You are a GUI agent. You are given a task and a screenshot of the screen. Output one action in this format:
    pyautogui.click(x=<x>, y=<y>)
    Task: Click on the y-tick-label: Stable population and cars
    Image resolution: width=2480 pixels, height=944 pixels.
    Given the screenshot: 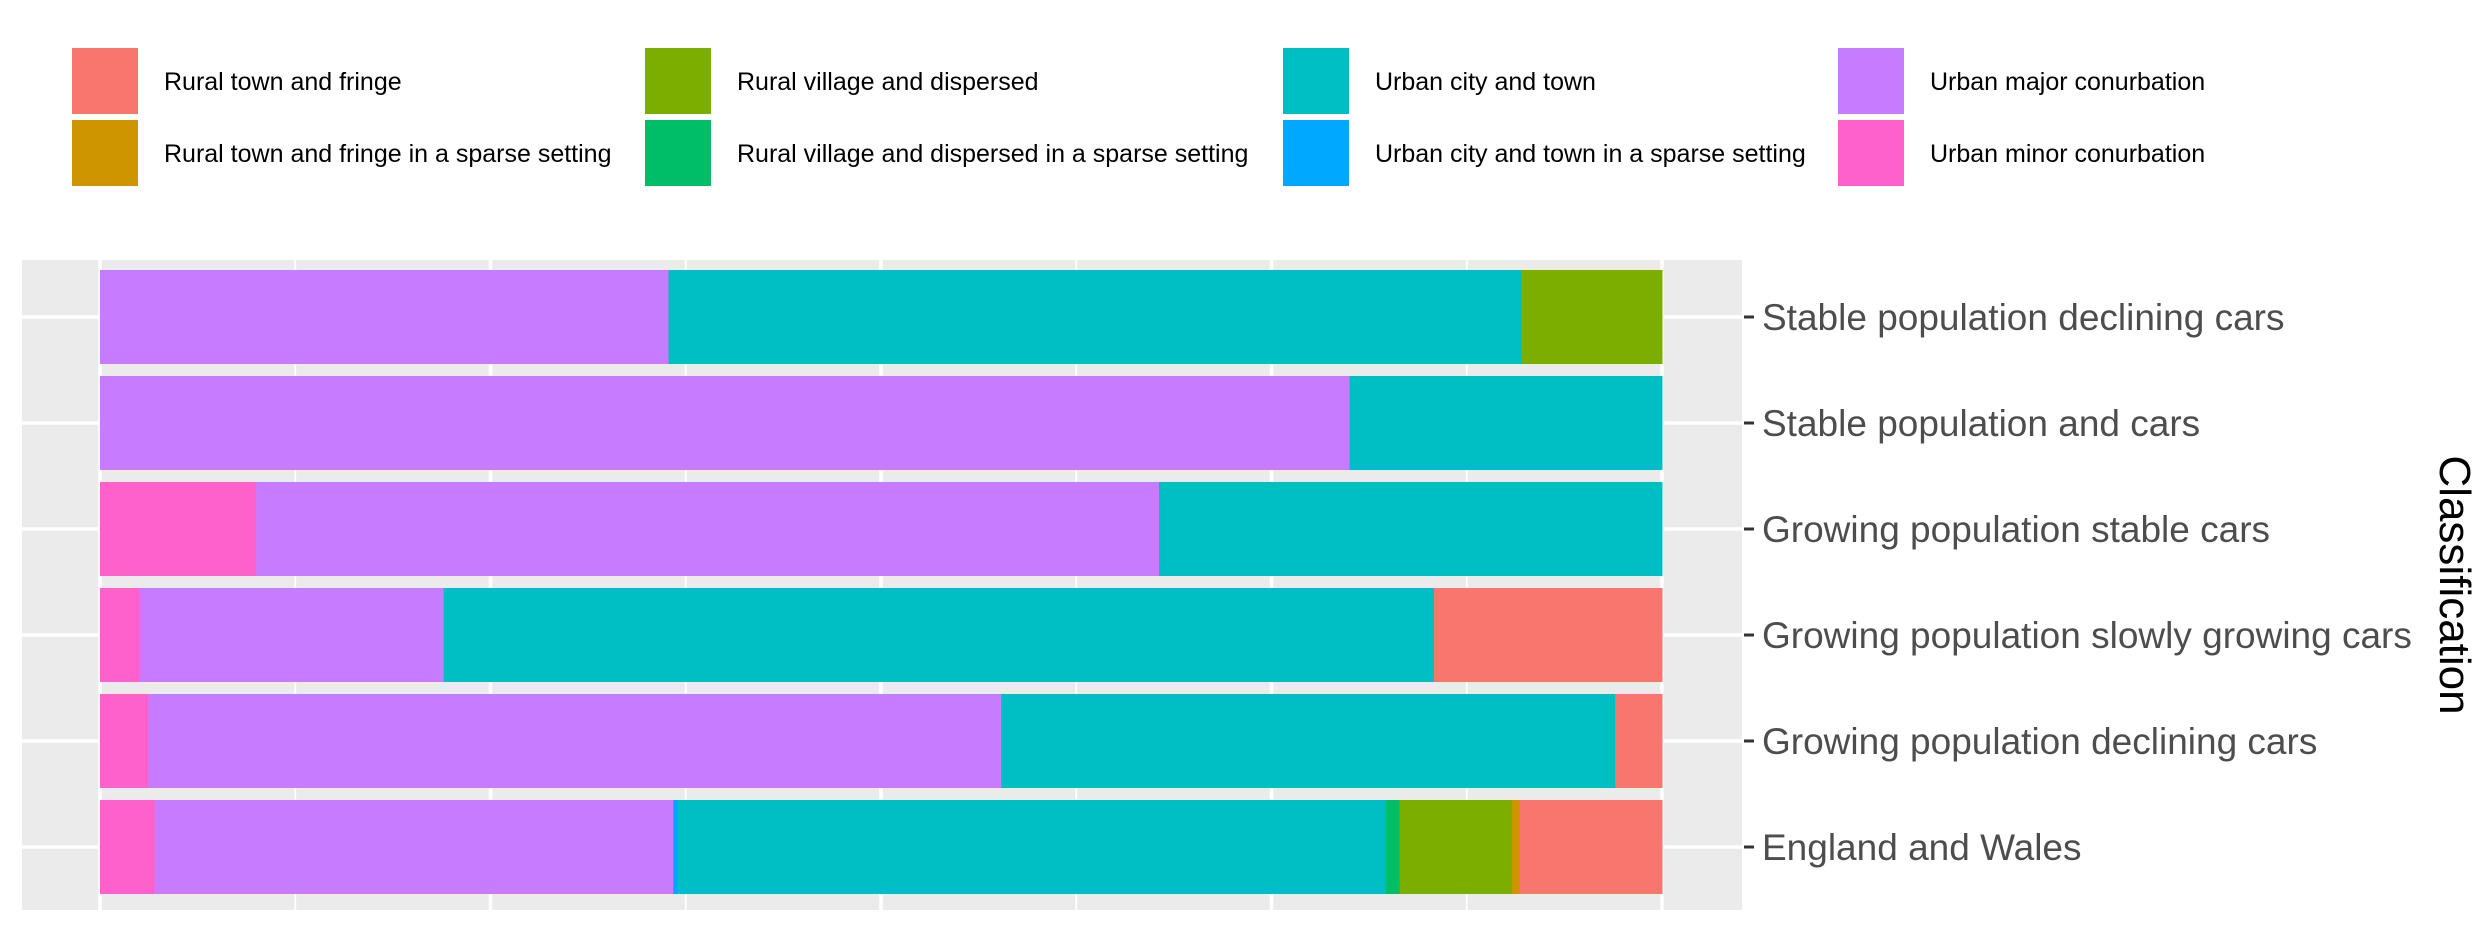 What is the action you would take?
    pyautogui.click(x=1981, y=423)
    